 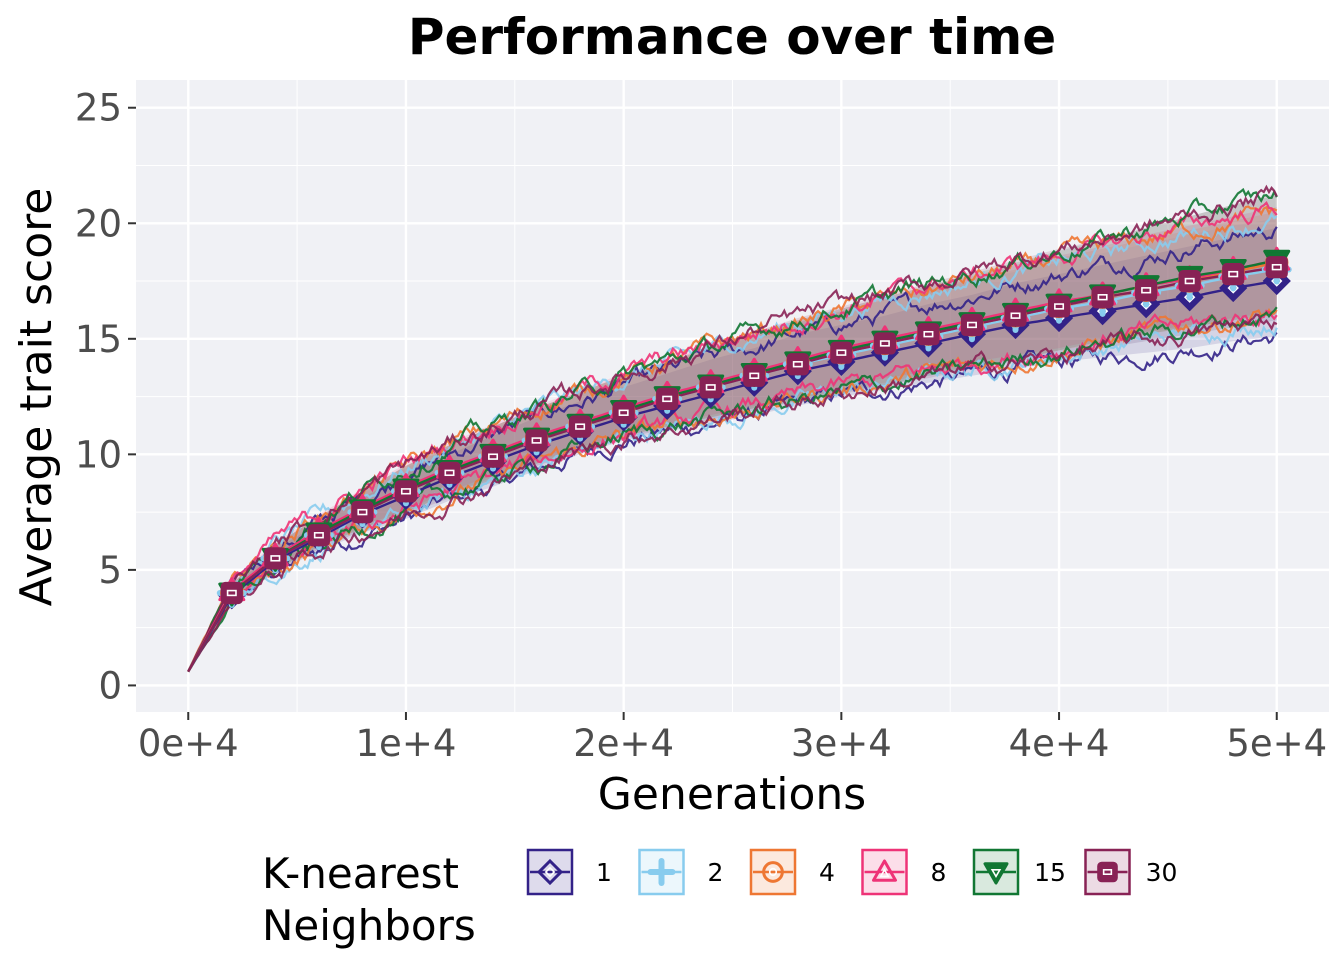 I want to click on legend-title-line: K-nearest, so click(x=360, y=873).